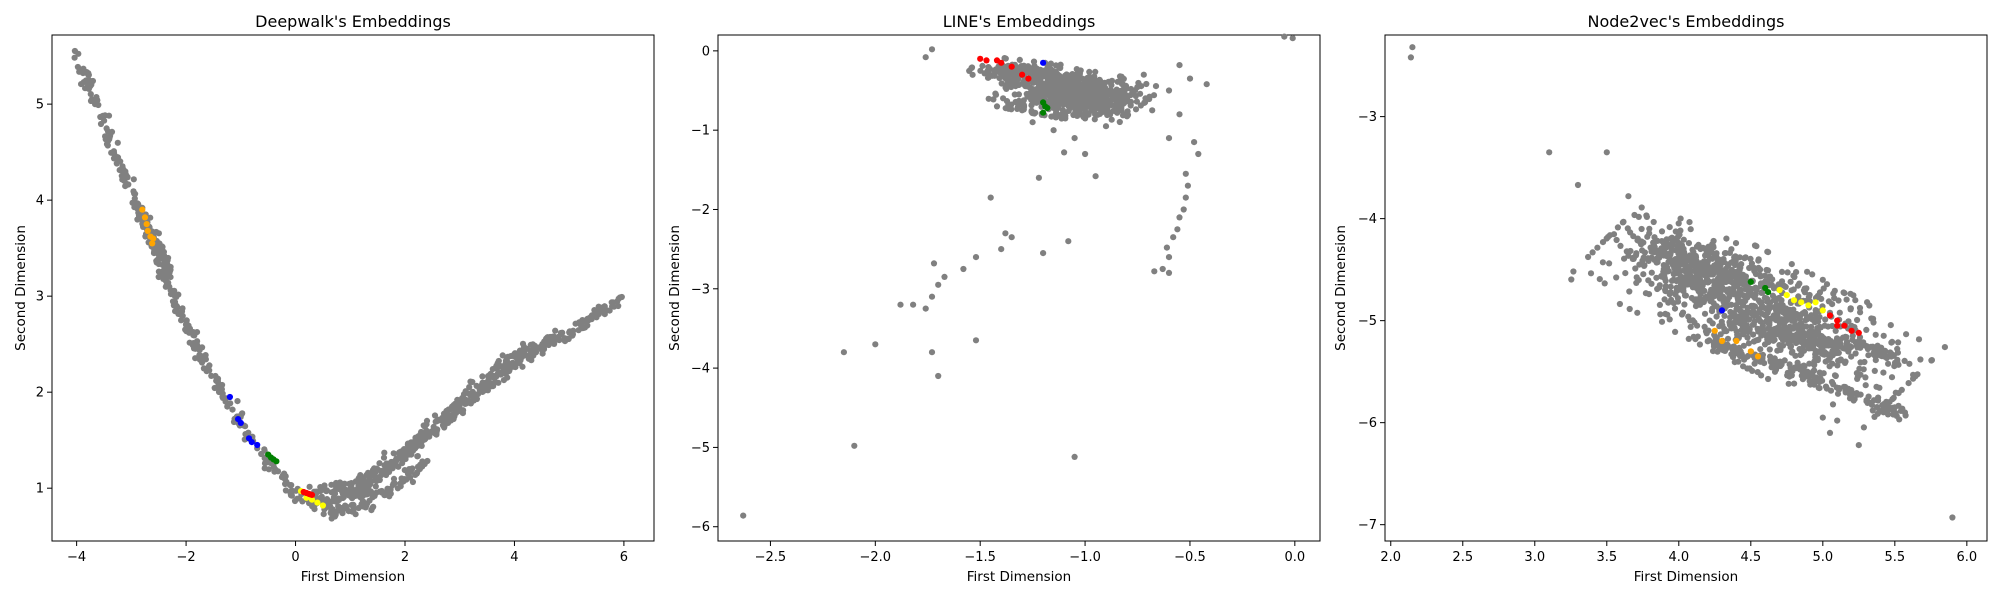 This screenshot has width=2000, height=600. I want to click on x-tick-label: 4.0, so click(1678, 557).